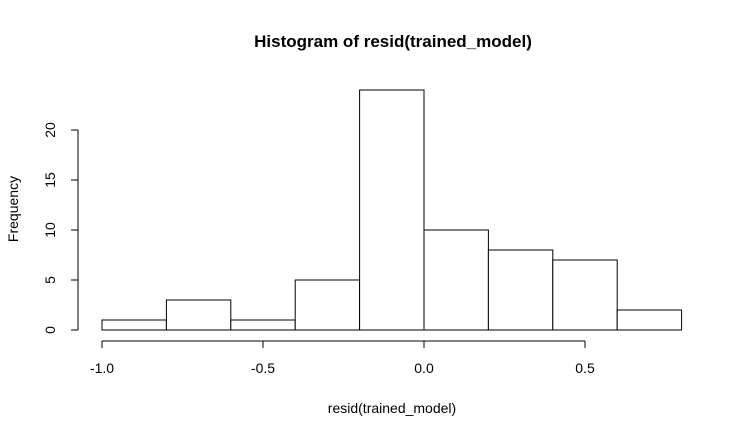 This screenshot has width=746, height=438. What do you see at coordinates (50, 330) in the screenshot?
I see `y-tick-label: 0` at bounding box center [50, 330].